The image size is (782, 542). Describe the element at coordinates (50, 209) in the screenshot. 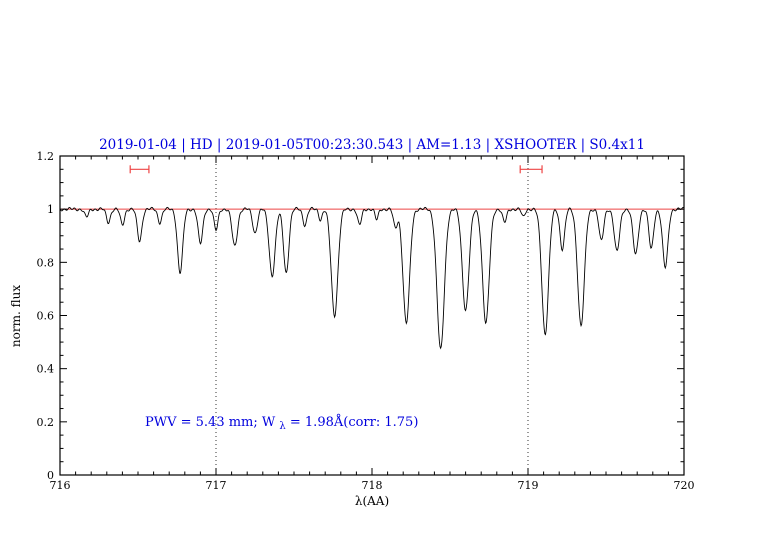

I see `y-tick-label: 1` at that location.